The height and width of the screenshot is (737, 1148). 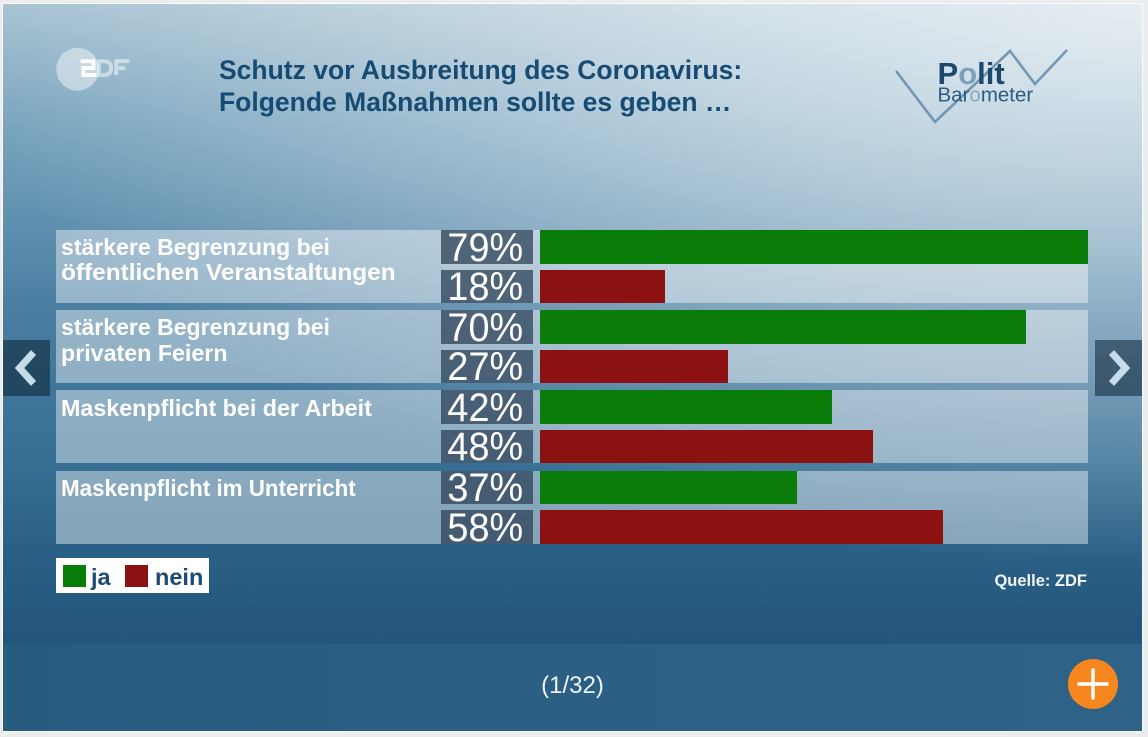 I want to click on svg-text: Polit, so click(x=971, y=73).